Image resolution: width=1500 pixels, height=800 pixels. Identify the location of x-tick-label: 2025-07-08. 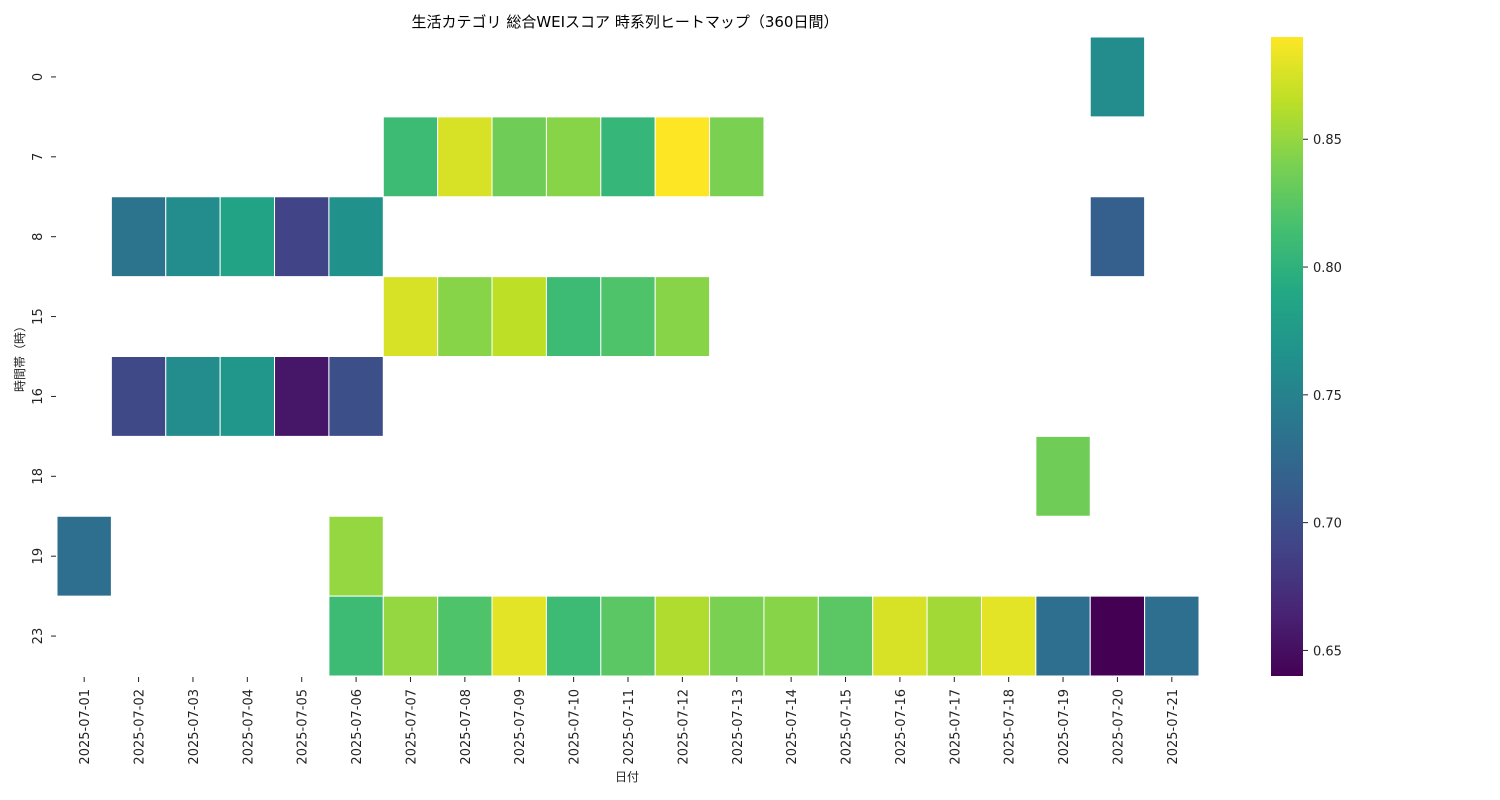
(466, 727).